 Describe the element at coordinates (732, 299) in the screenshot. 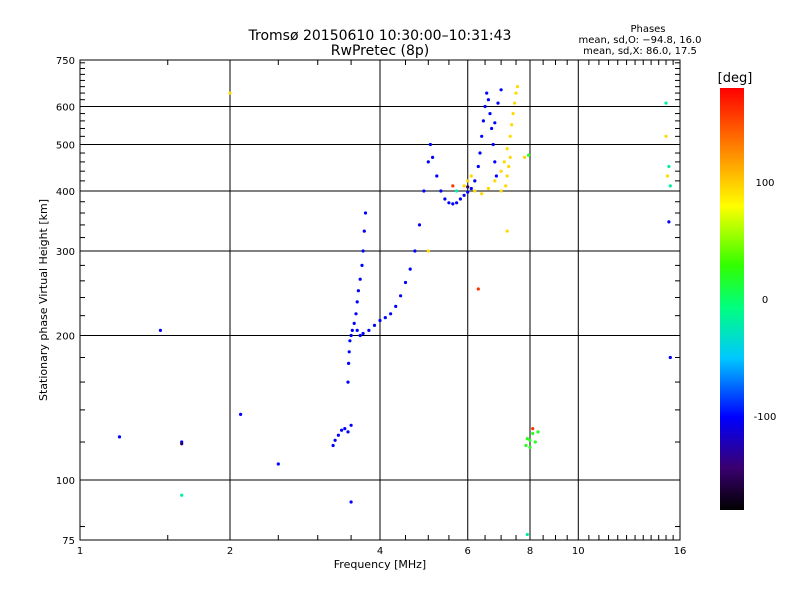

I see `colorbar` at that location.